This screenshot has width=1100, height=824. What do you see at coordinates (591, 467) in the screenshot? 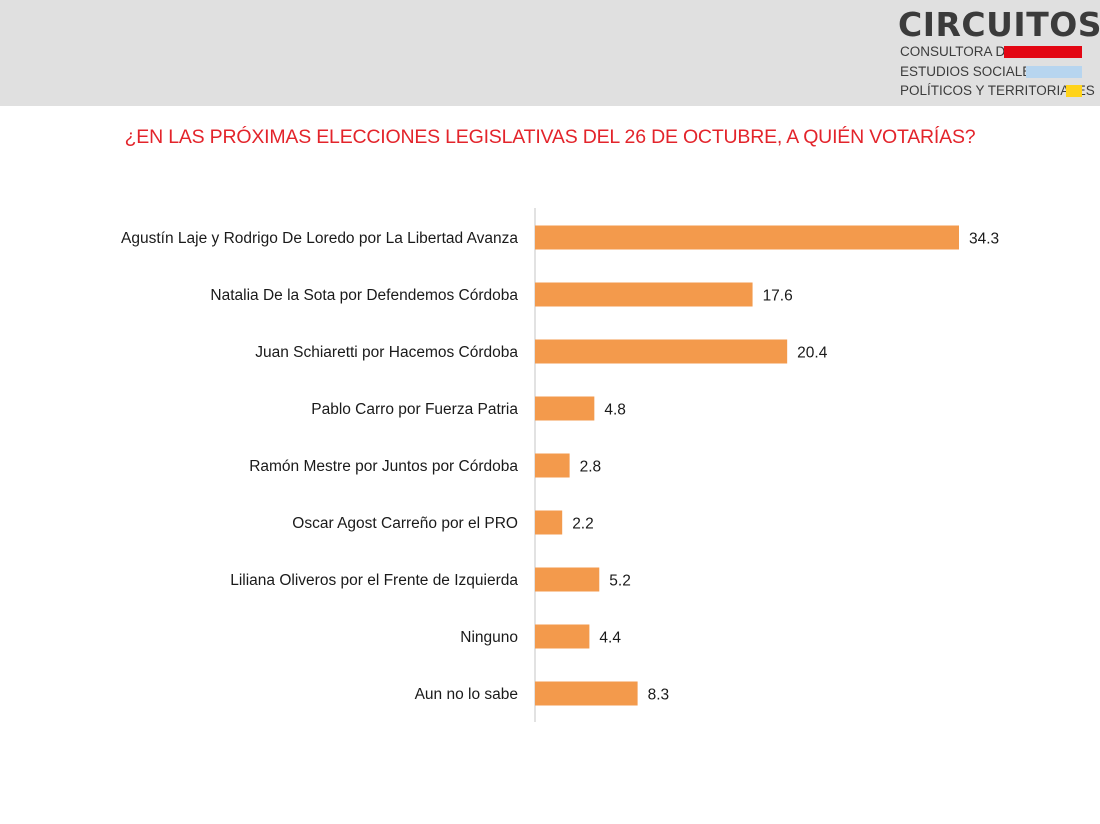
I see `data-label: 2.8` at bounding box center [591, 467].